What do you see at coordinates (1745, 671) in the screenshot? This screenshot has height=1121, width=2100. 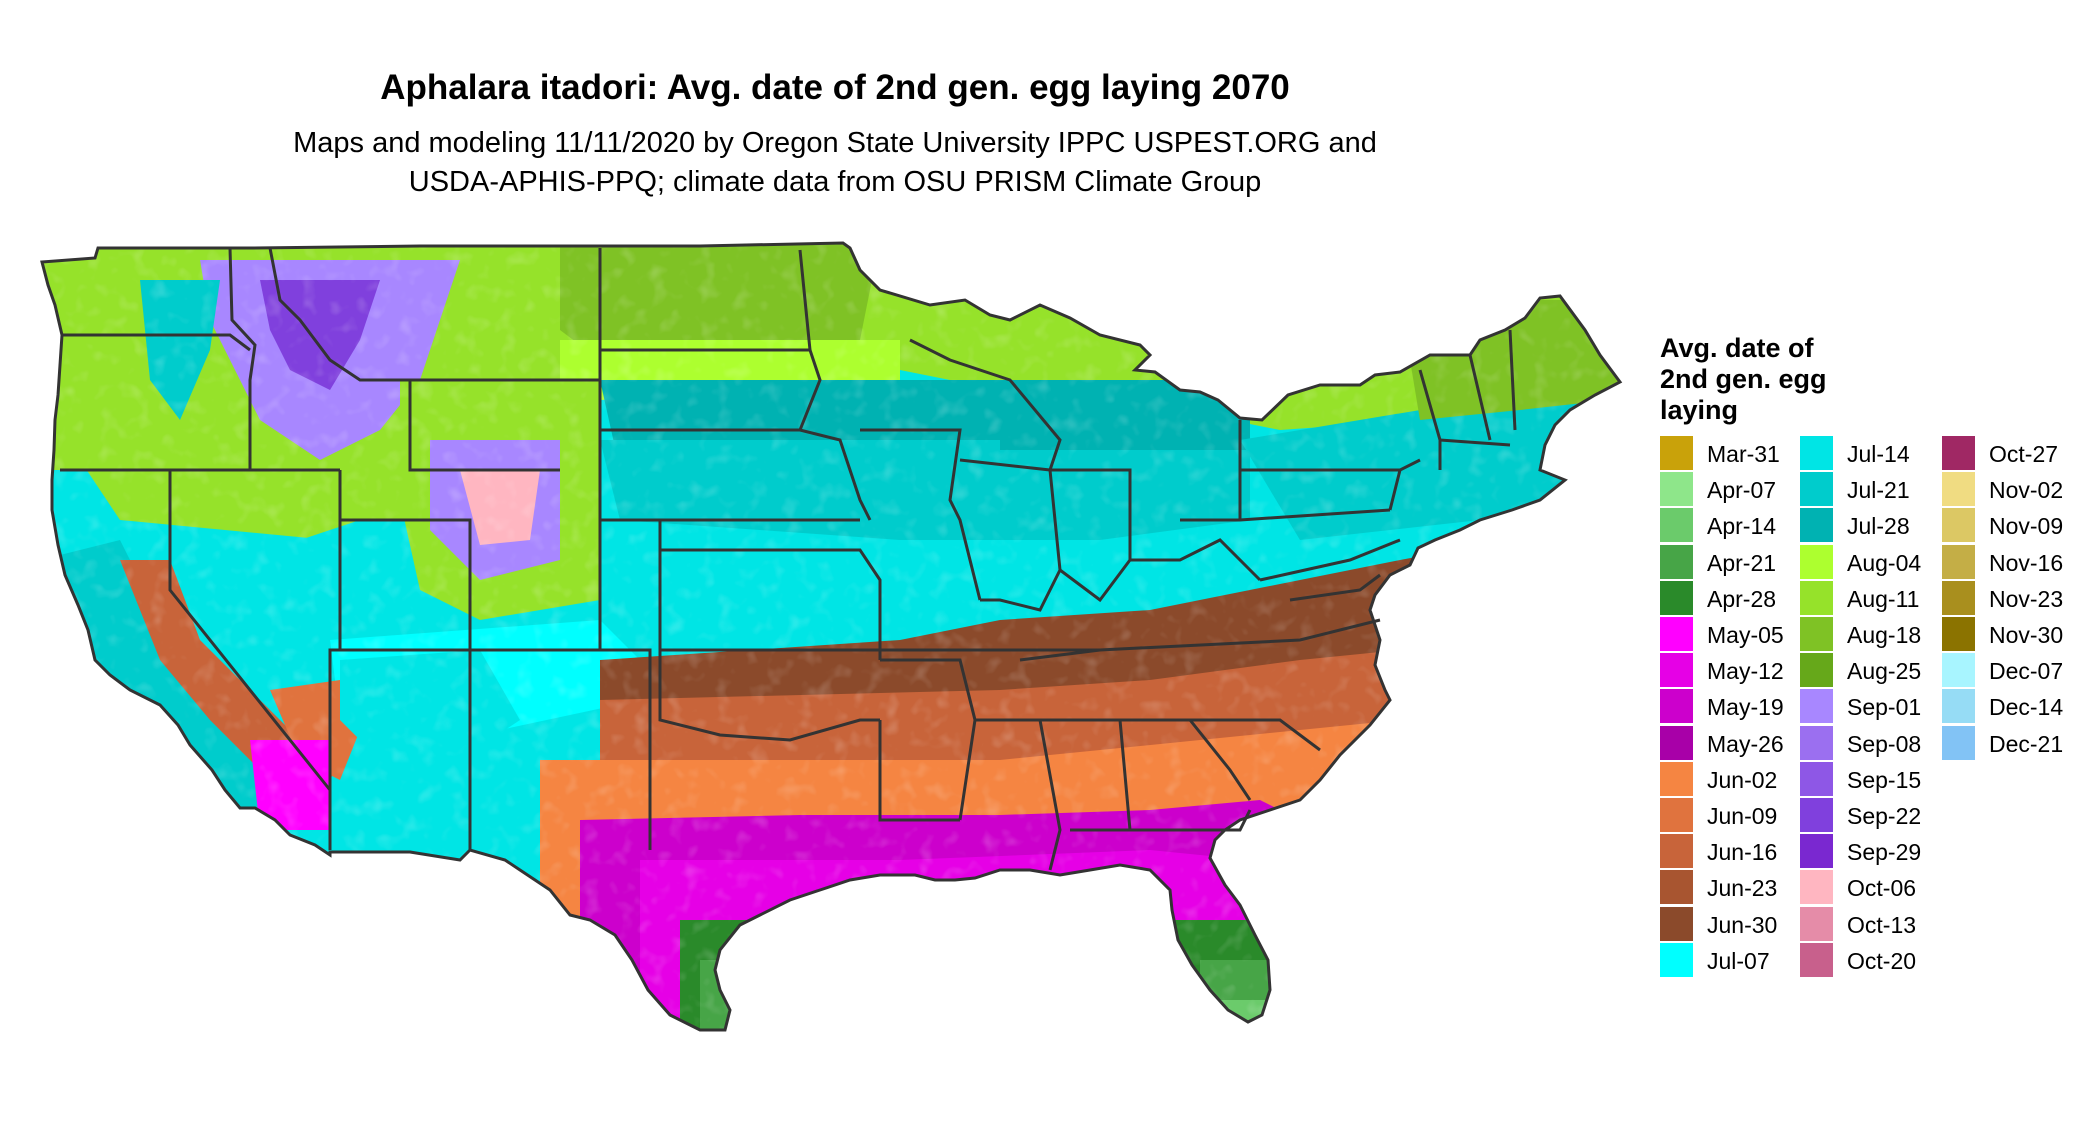 I see `legend-label: May-12` at bounding box center [1745, 671].